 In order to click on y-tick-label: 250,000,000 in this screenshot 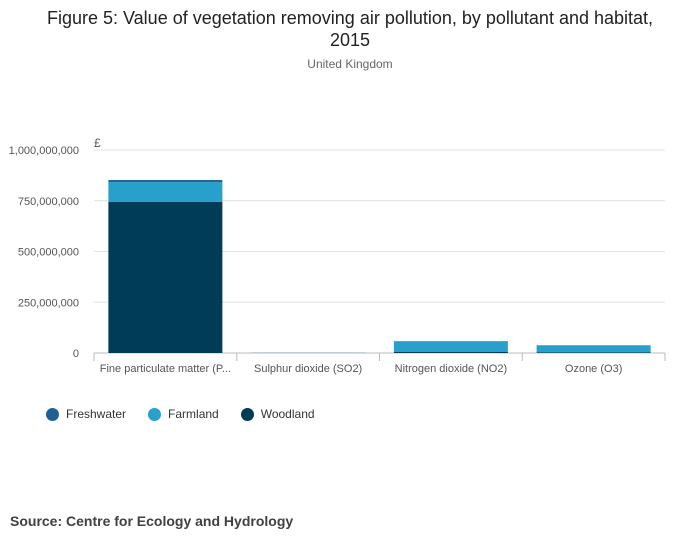, I will do `click(48, 303)`.